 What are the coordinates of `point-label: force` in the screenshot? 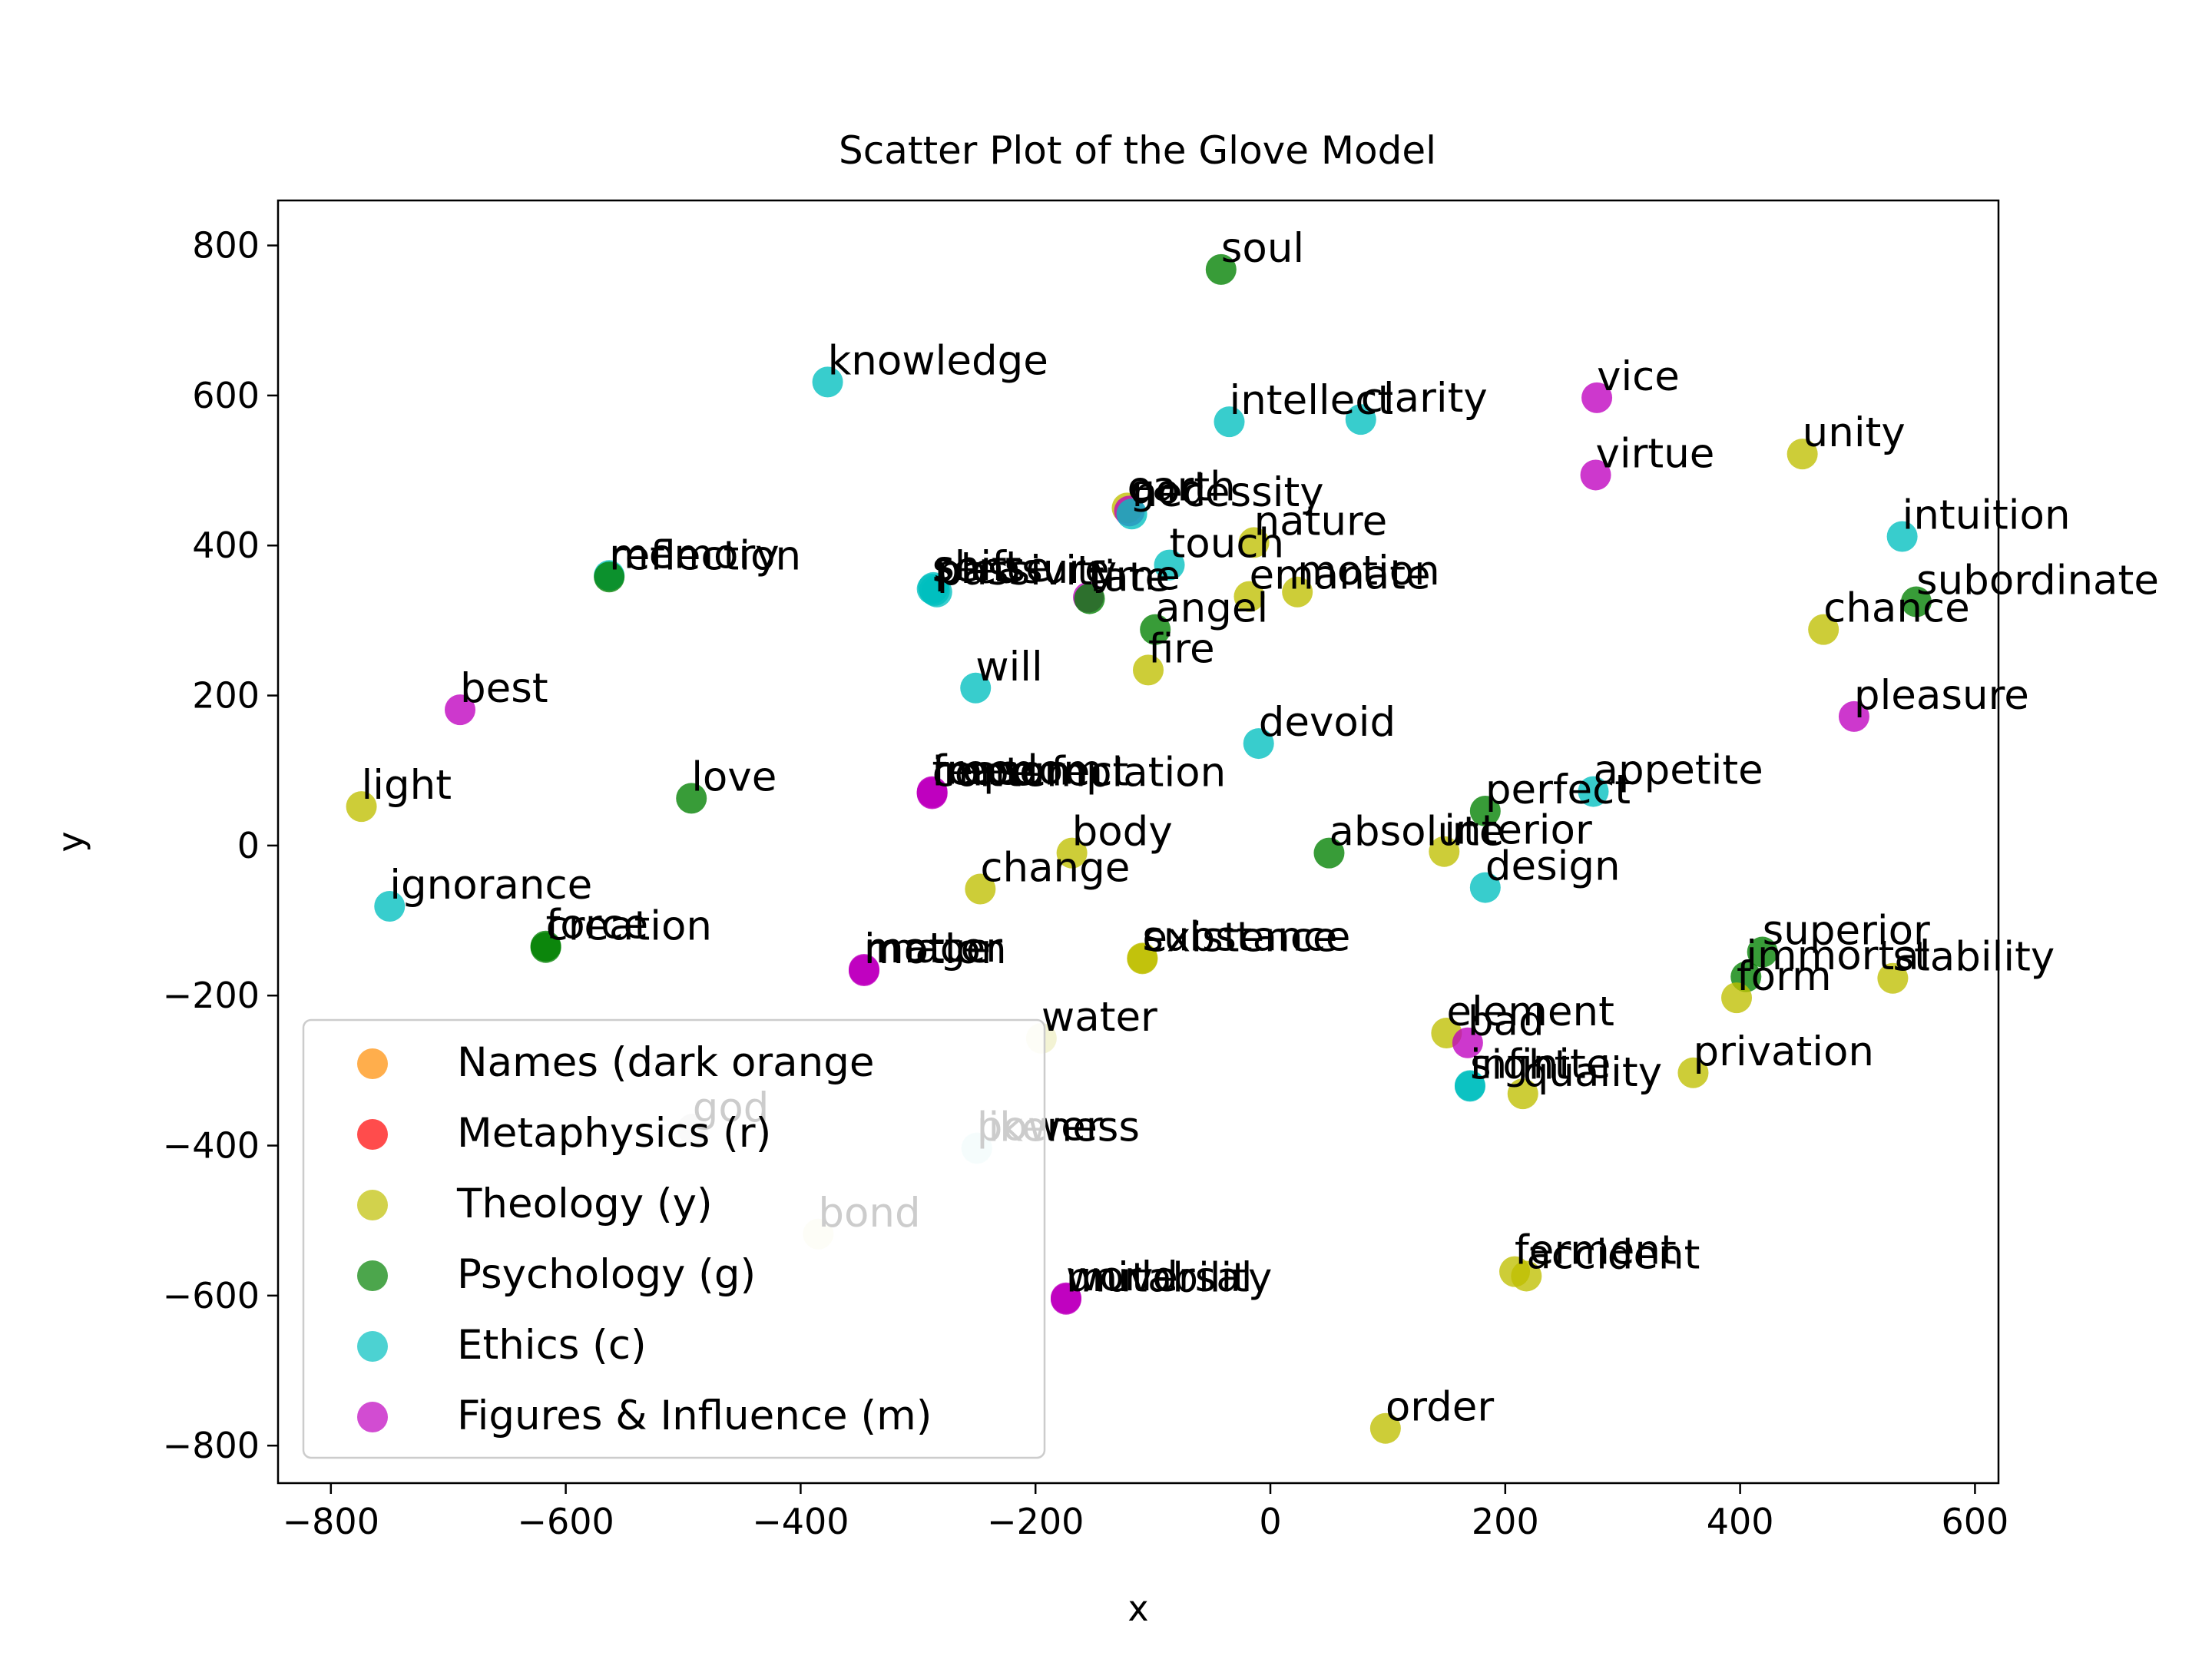 It's located at (597, 926).